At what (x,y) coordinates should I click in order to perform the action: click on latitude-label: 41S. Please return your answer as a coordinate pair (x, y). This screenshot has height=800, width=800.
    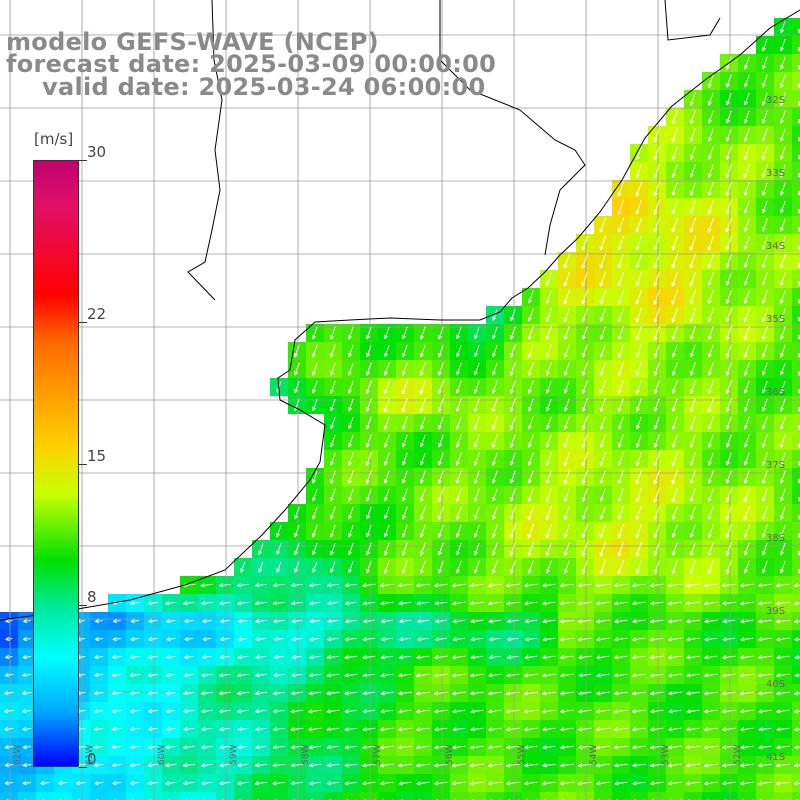
    Looking at the image, I should click on (775, 757).